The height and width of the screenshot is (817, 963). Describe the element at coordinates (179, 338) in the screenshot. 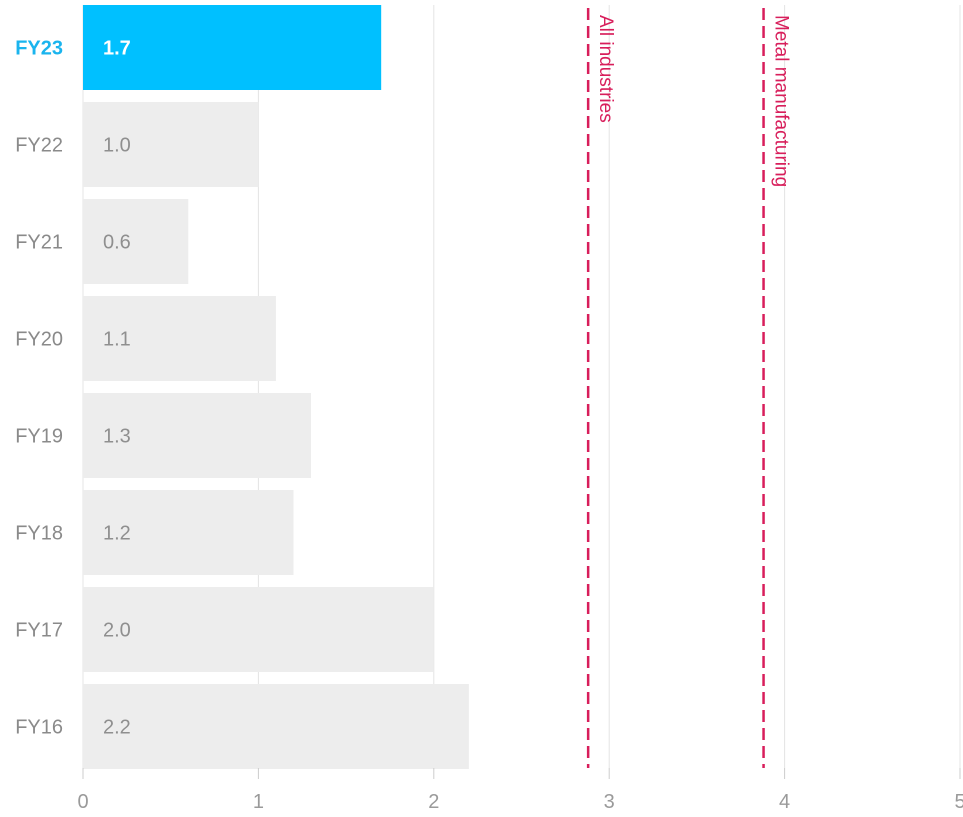

I see `bar-fy20` at that location.